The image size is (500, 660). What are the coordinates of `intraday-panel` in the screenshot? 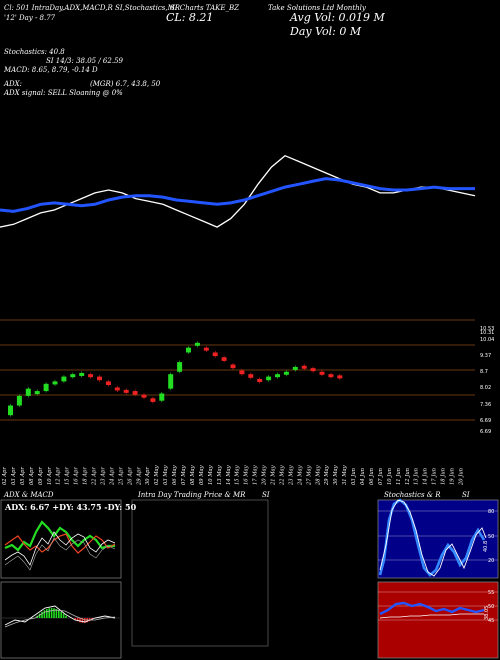 It's located at (200, 573).